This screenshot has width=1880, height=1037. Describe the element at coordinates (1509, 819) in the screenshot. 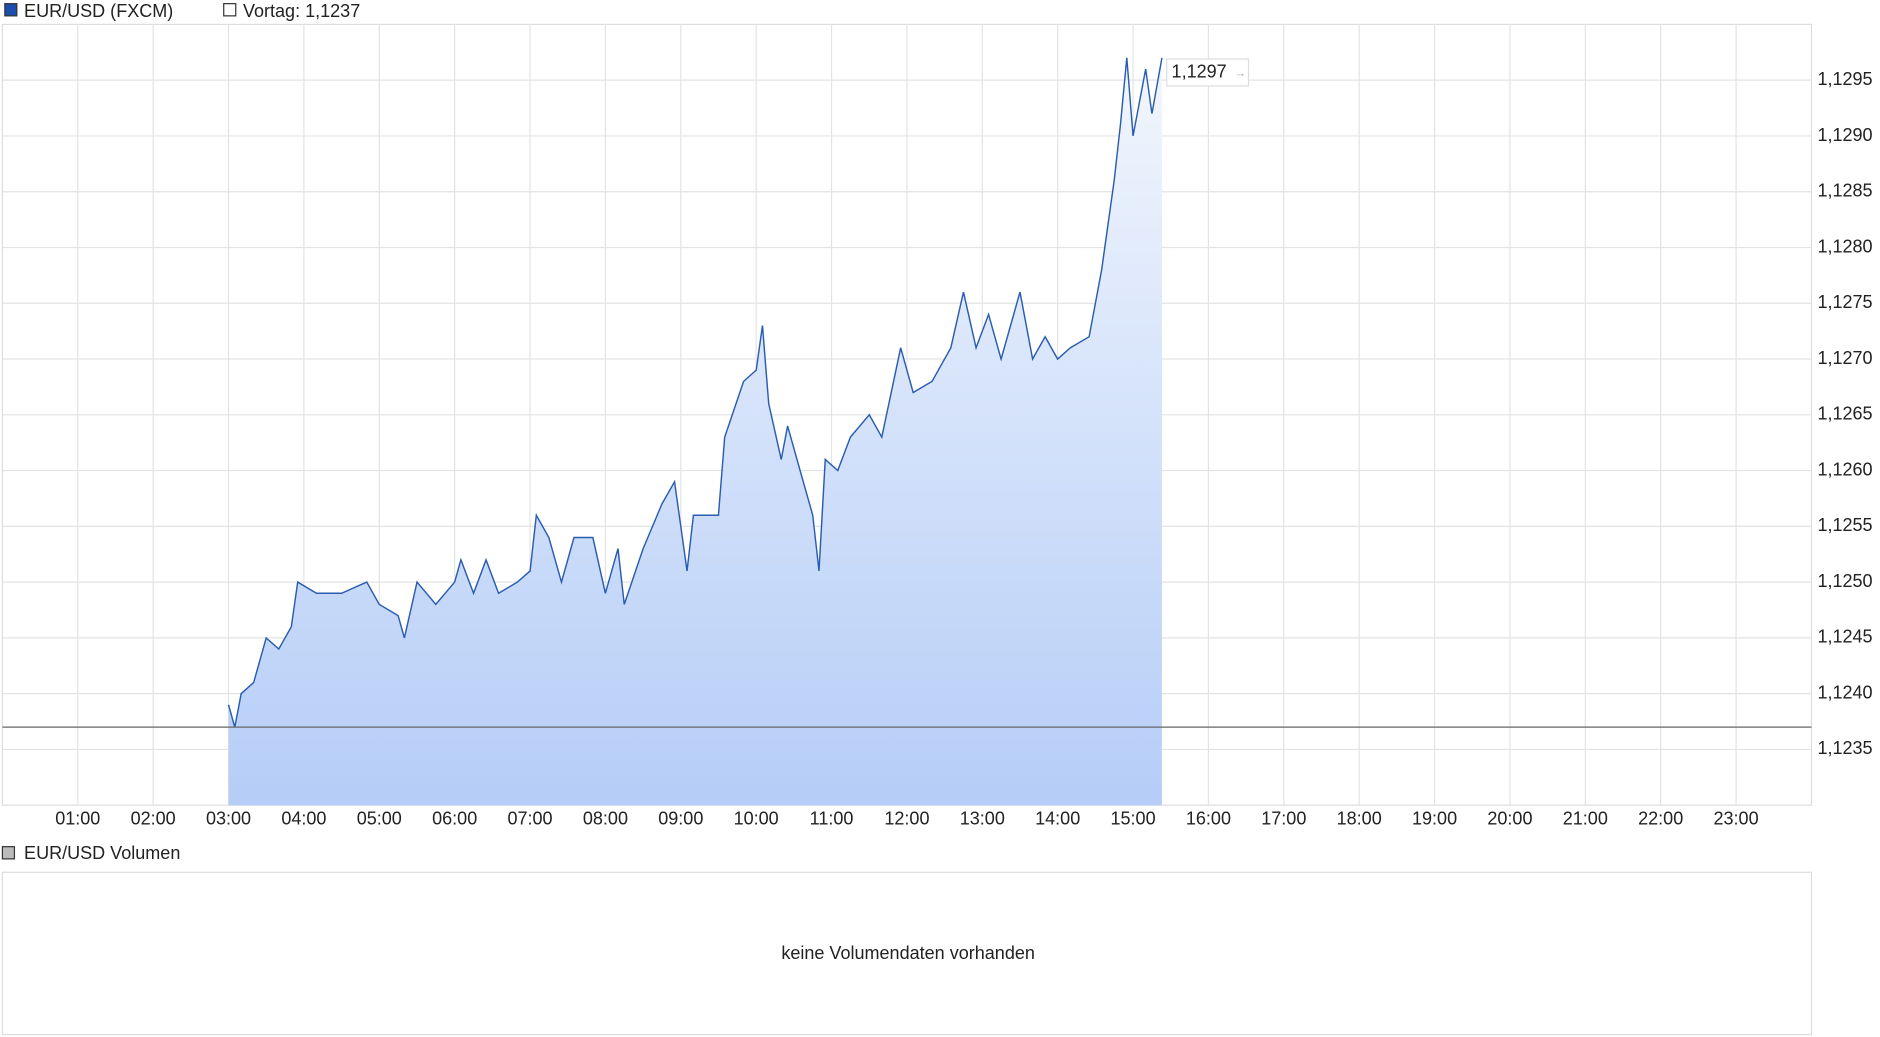

I see `x-tick-label: 20:00` at that location.